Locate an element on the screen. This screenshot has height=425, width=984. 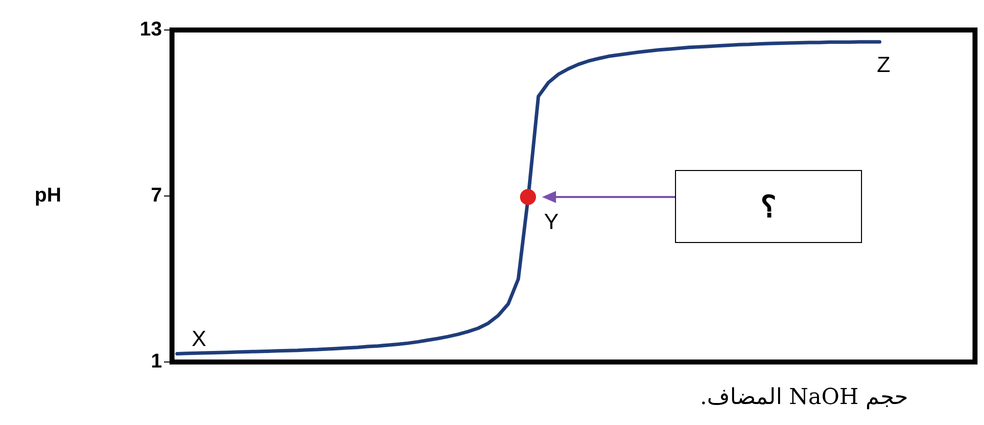
annotation: X is located at coordinates (199, 338).